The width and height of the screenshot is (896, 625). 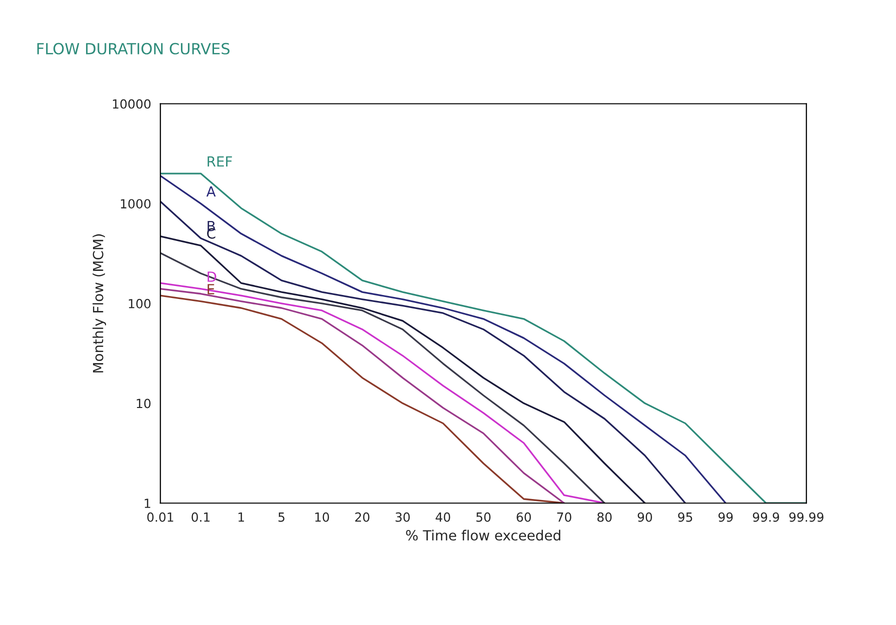 I want to click on series-label: A, so click(x=211, y=191).